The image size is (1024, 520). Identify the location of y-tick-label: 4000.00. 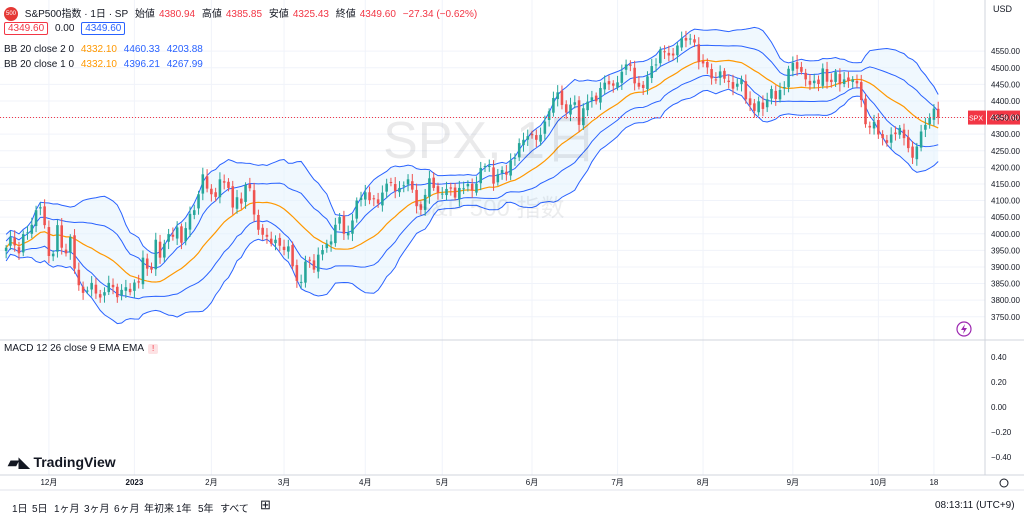
(1005, 234).